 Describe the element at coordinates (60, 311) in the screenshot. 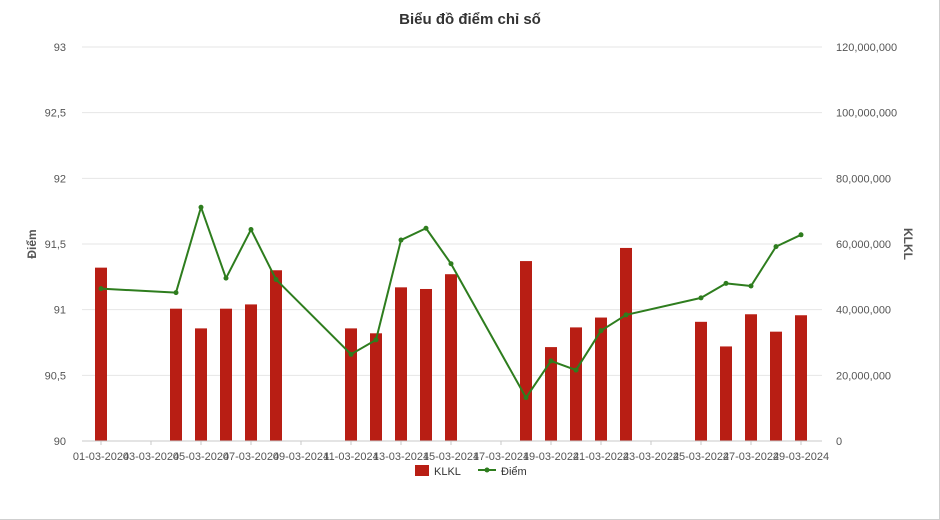

I see `left-tick-label: 91` at that location.